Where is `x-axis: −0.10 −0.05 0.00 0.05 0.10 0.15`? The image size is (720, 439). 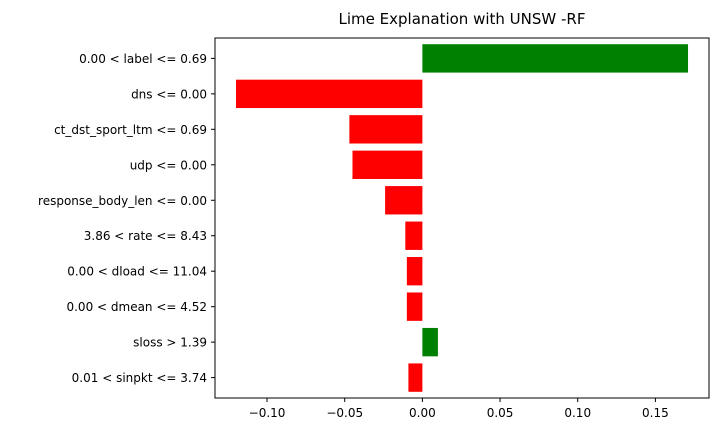 x-axis: −0.10 −0.05 0.00 0.05 0.10 0.15 is located at coordinates (459, 409).